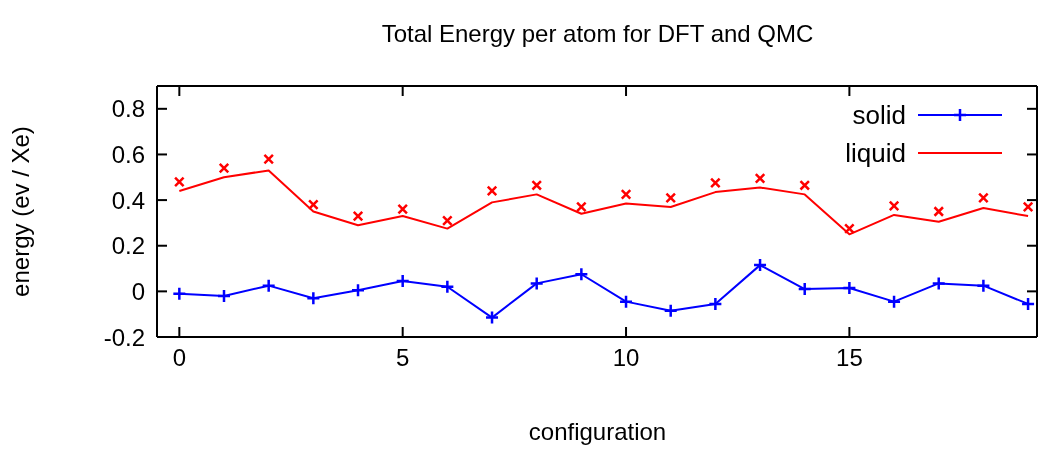 This screenshot has width=1047, height=456. Describe the element at coordinates (138, 291) in the screenshot. I see `y-tick-label: 0` at that location.